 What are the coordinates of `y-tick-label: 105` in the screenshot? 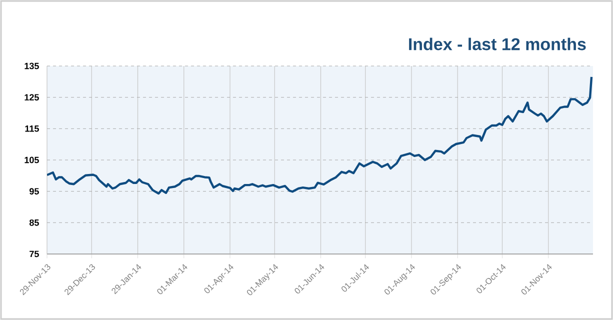 It's located at (31, 160).